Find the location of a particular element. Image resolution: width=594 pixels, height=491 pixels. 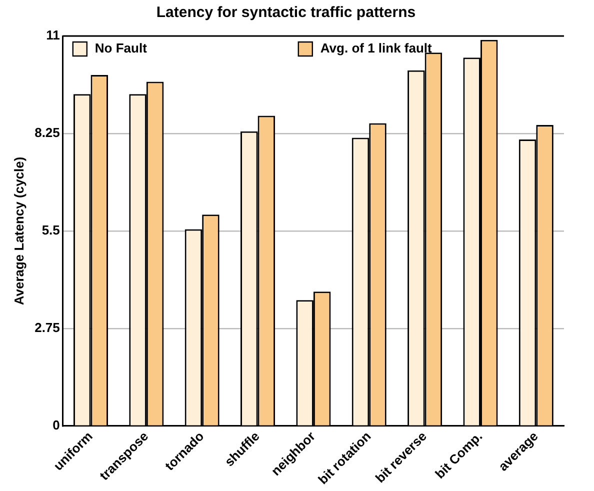

y-tick-label: 0 is located at coordinates (56, 425).